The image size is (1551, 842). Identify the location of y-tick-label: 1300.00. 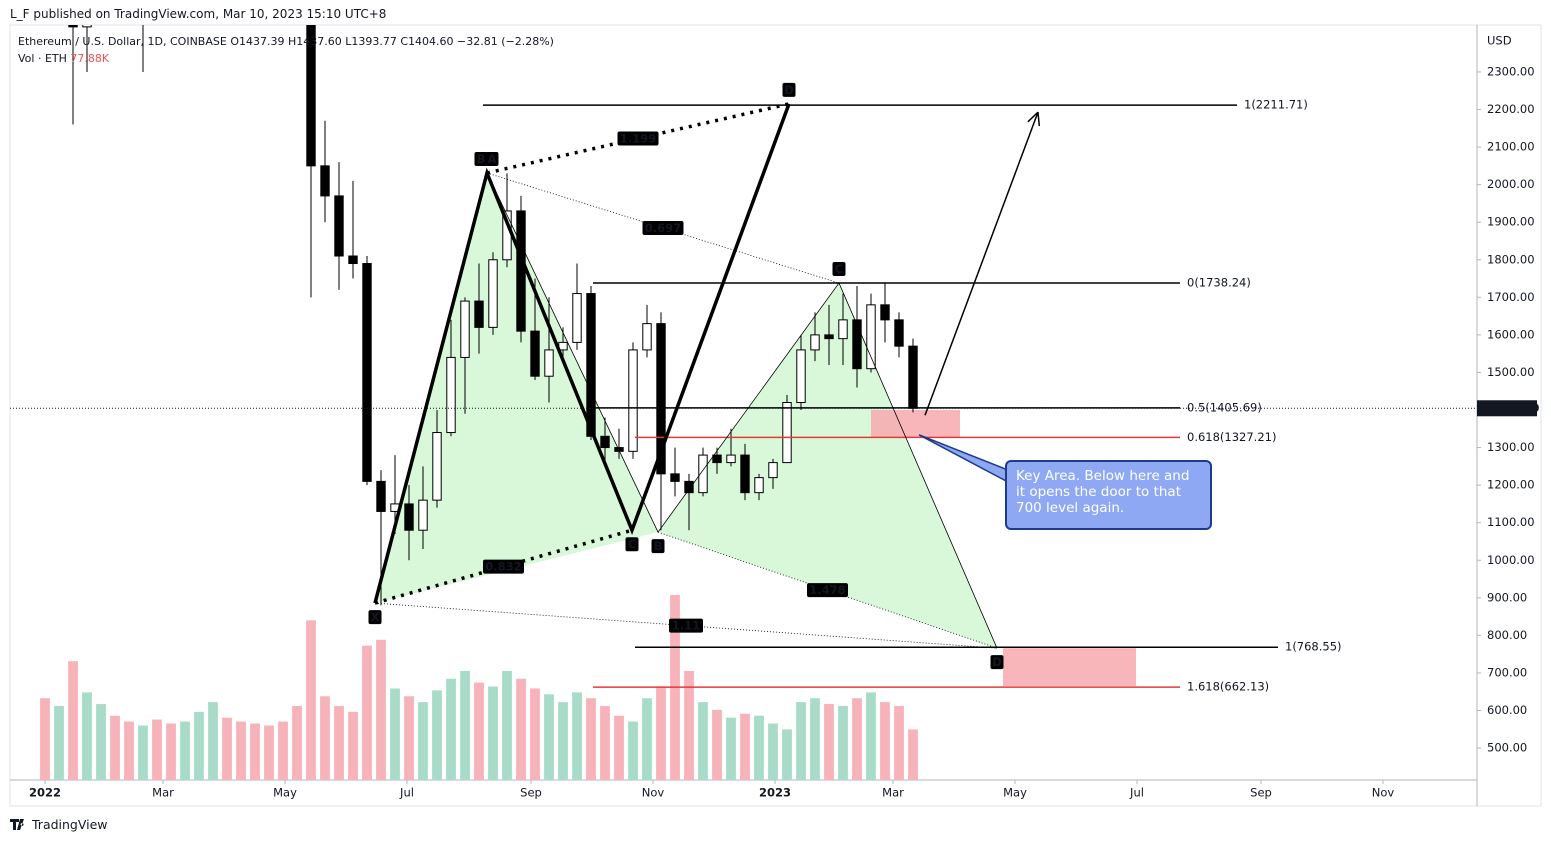
(1511, 447).